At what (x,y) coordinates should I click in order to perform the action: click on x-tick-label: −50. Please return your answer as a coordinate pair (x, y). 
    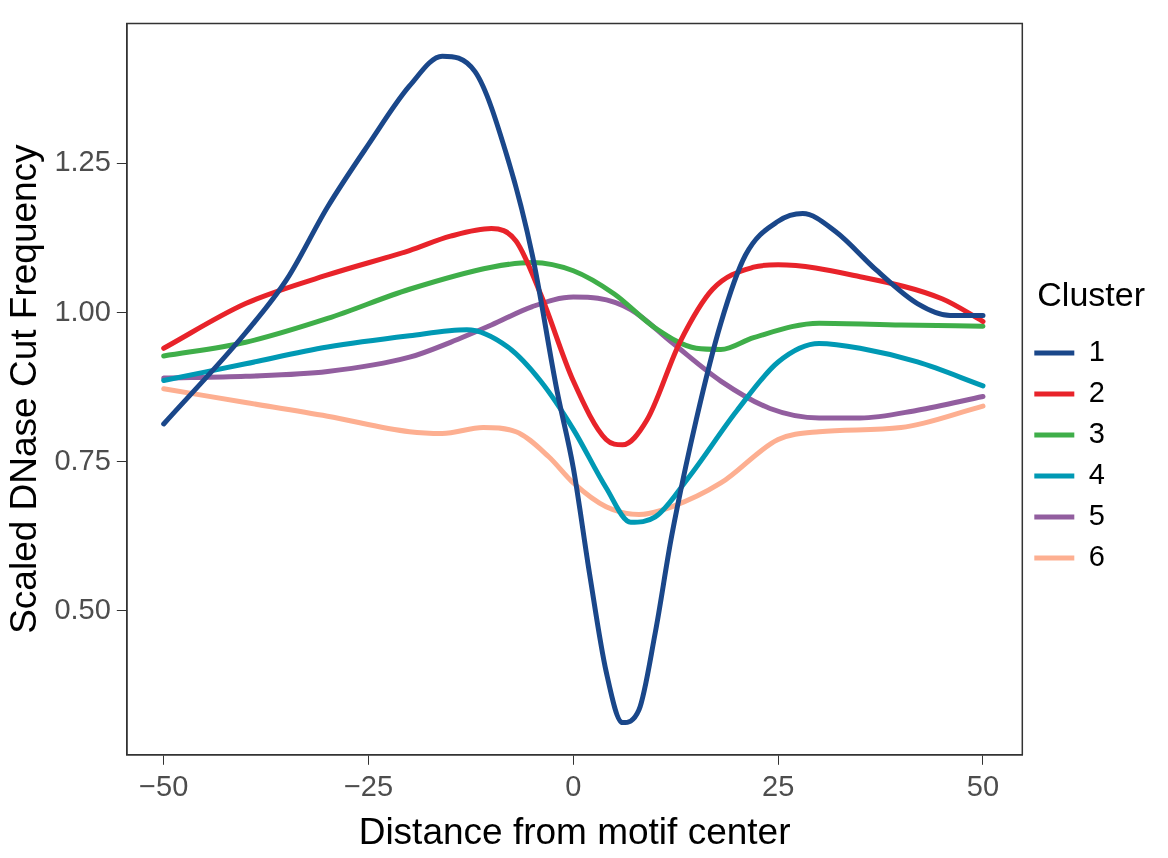
    Looking at the image, I should click on (164, 786).